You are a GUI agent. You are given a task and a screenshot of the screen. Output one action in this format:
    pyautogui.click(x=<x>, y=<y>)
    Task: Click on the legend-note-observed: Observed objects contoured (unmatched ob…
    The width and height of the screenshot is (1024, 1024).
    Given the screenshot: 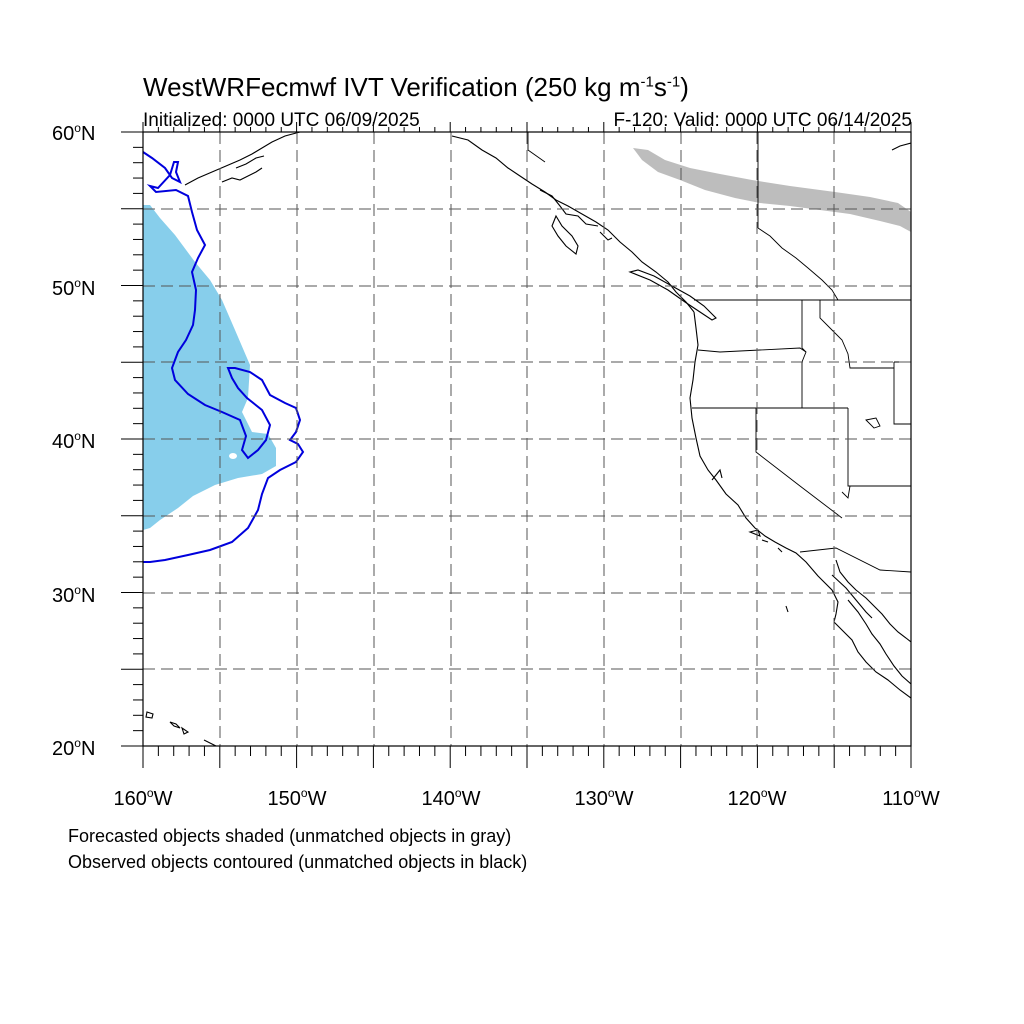 What is the action you would take?
    pyautogui.click(x=298, y=862)
    